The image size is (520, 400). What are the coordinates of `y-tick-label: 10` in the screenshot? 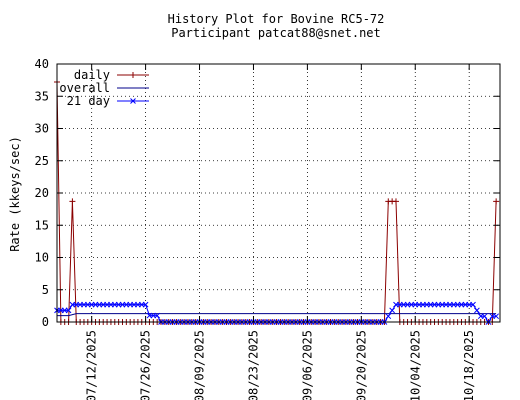 It's located at (42, 258).